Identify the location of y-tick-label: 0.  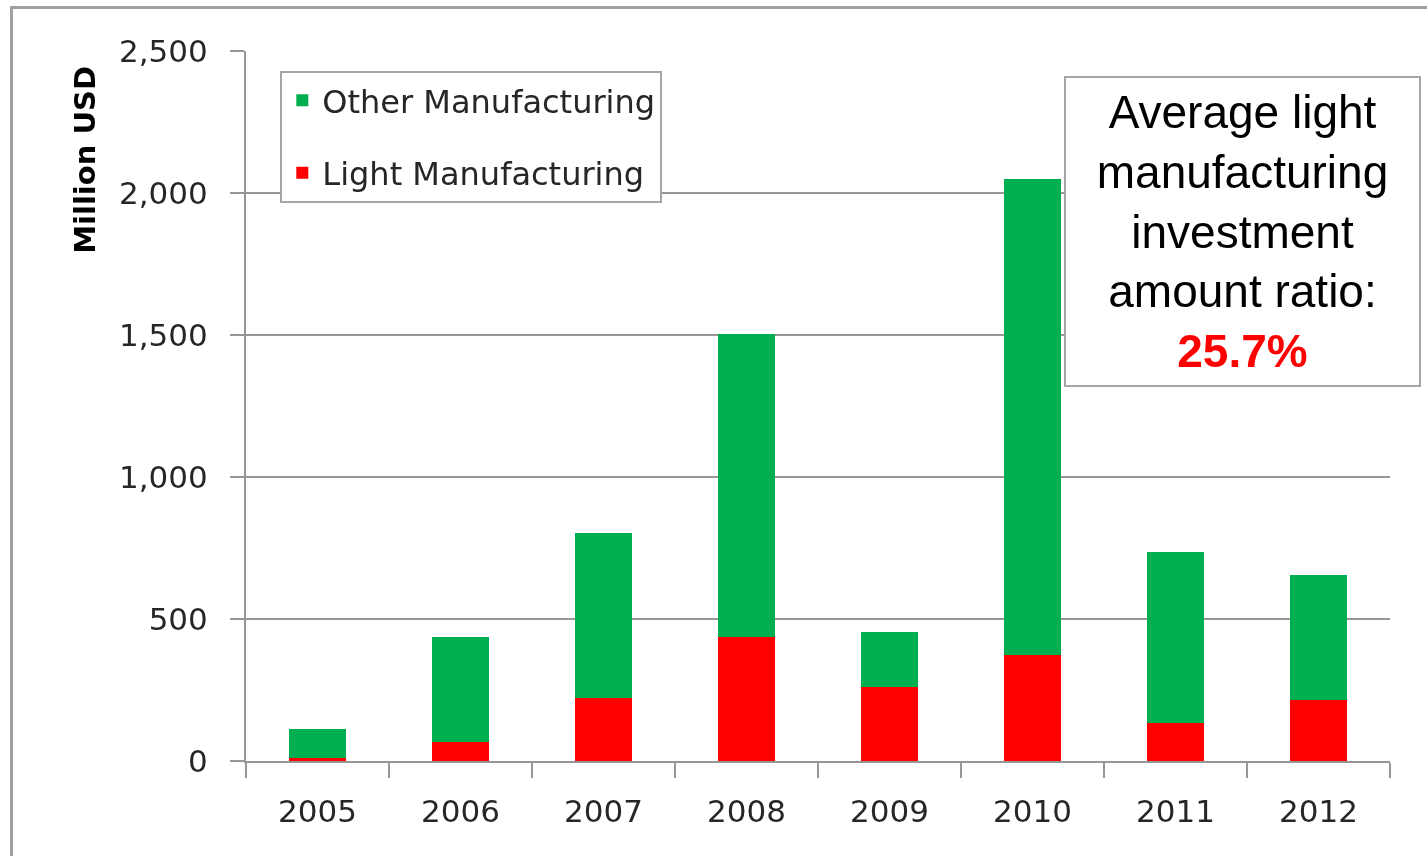
(198, 760).